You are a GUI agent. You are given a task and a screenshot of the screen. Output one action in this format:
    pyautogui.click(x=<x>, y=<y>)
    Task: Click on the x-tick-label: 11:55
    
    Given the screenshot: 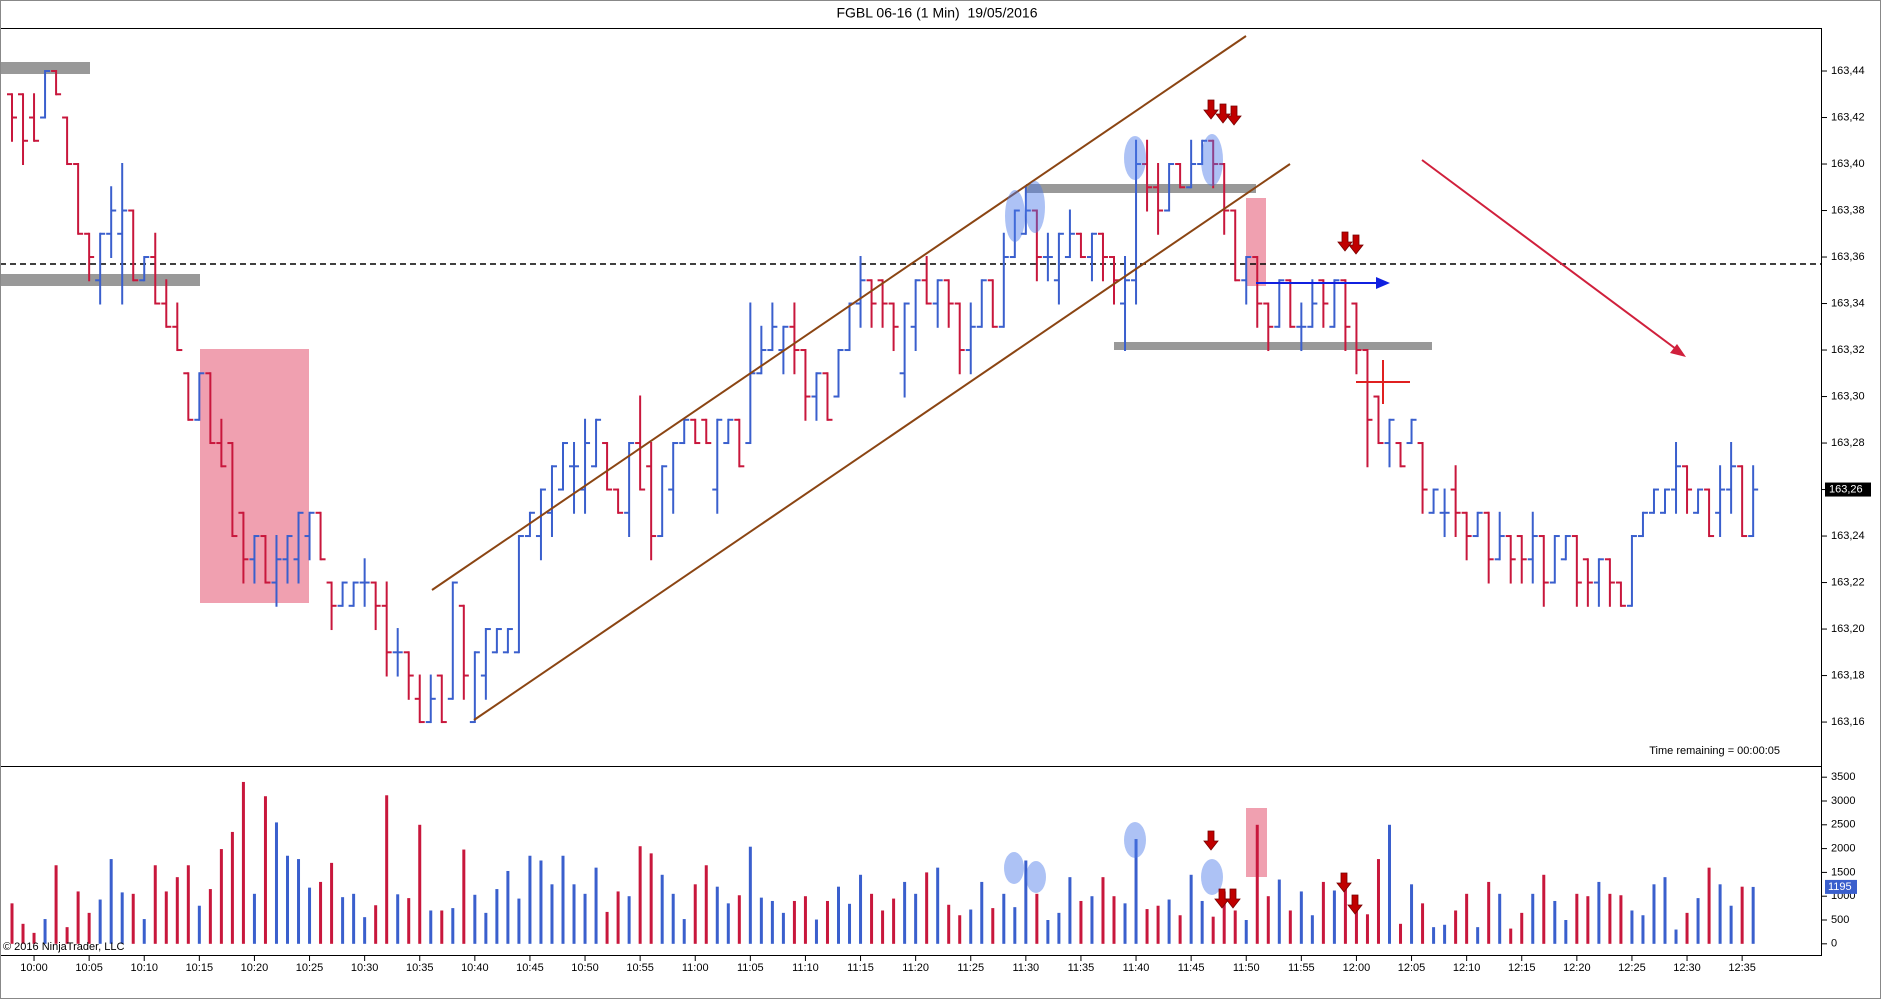 What is the action you would take?
    pyautogui.click(x=1301, y=968)
    